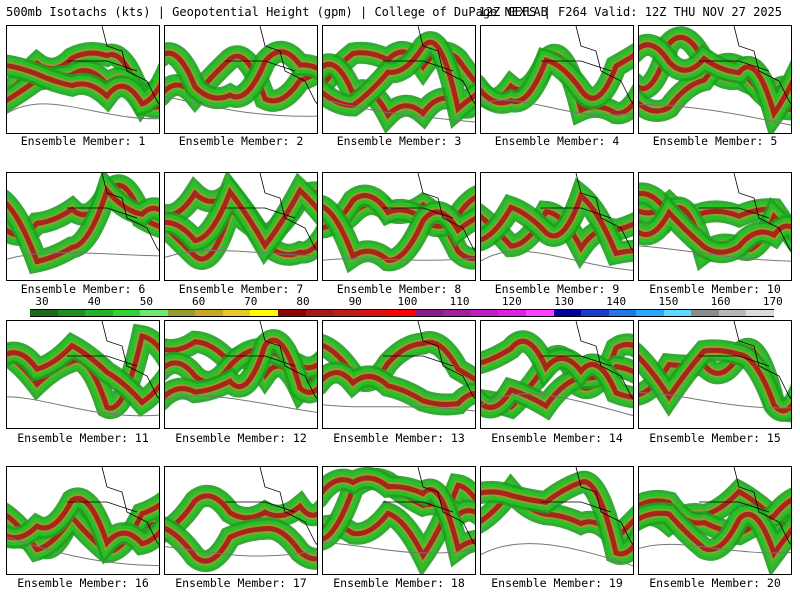 The image size is (800, 600). Describe the element at coordinates (407, 301) in the screenshot. I see `scale-tick-label: 100` at that location.